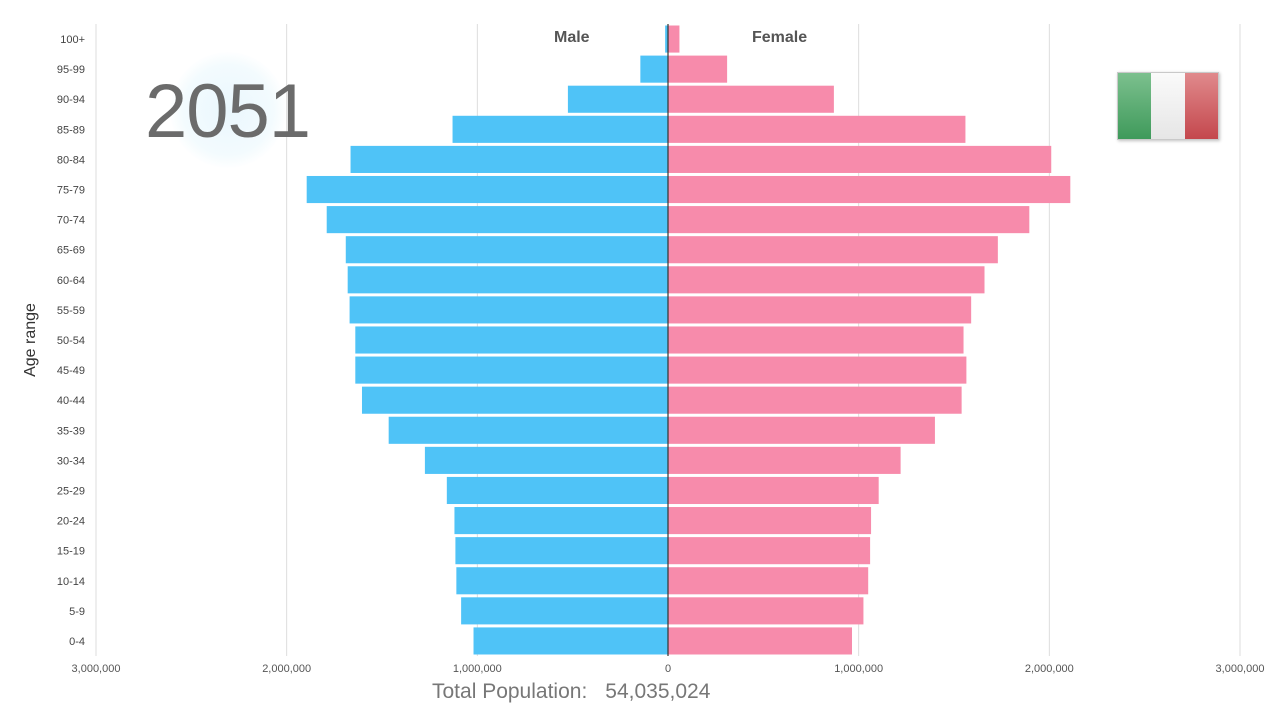 Image resolution: width=1280 pixels, height=725 pixels. I want to click on flag-white-stripe, so click(1168, 106).